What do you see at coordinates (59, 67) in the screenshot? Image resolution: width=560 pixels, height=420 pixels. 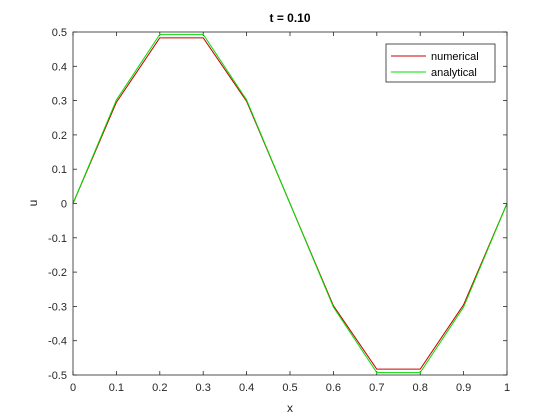 I see `y-tick-label: 0.4` at bounding box center [59, 67].